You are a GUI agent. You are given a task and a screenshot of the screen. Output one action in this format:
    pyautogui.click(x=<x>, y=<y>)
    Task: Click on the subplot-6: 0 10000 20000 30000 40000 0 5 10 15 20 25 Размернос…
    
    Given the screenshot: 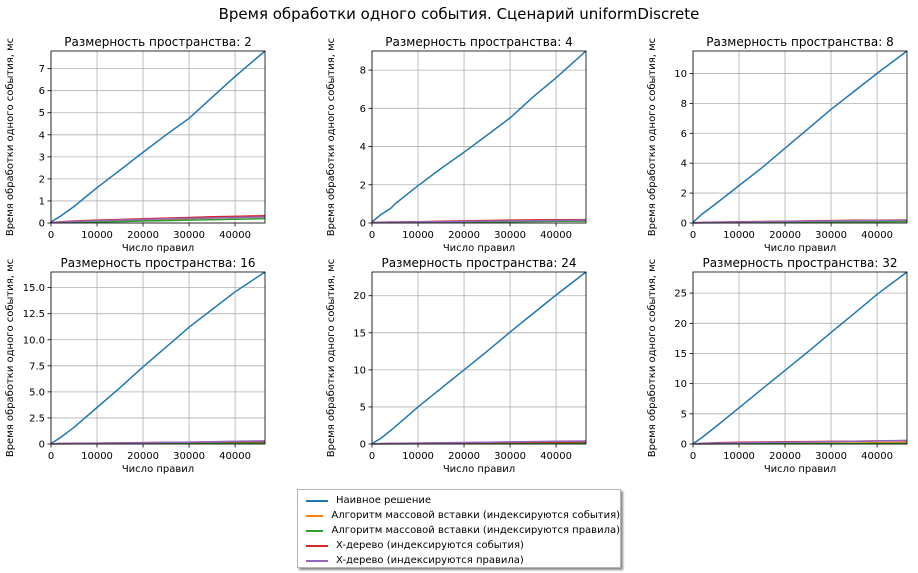 What is the action you would take?
    pyautogui.click(x=777, y=365)
    